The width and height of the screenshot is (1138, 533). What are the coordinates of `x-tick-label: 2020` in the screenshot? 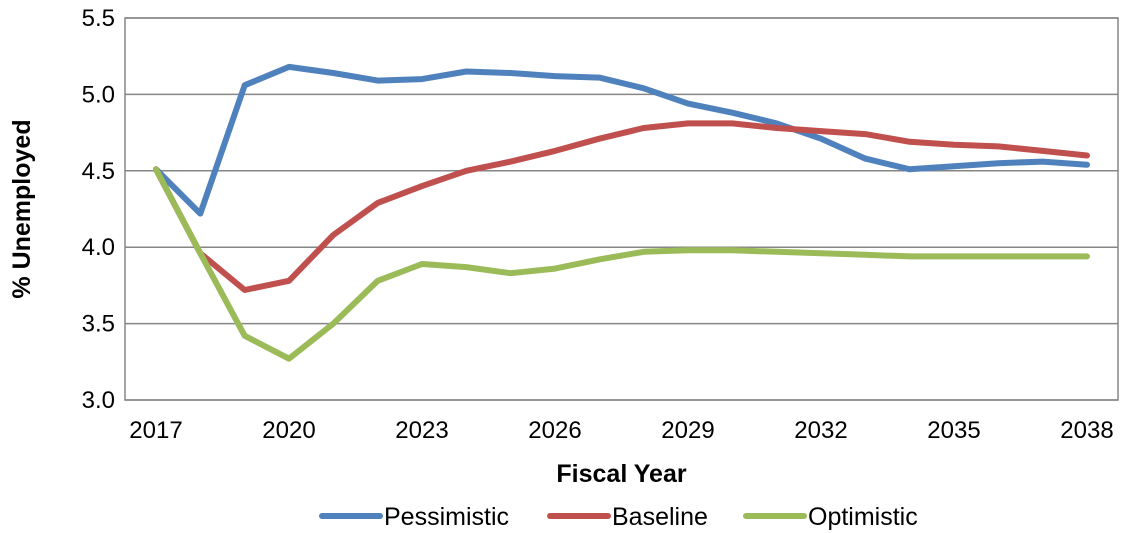 It's located at (288, 430).